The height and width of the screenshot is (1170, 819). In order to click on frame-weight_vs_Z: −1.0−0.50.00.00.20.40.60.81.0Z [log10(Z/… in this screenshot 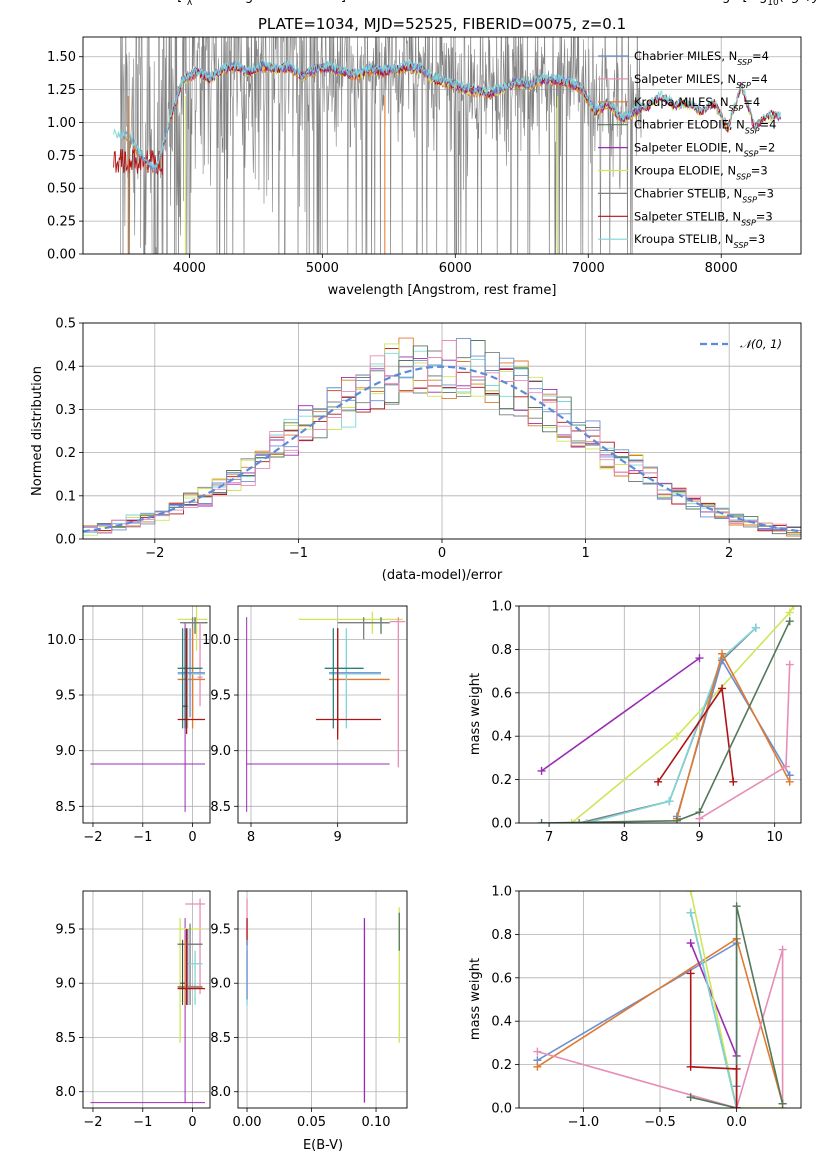, I will do `click(635, 1007)`.